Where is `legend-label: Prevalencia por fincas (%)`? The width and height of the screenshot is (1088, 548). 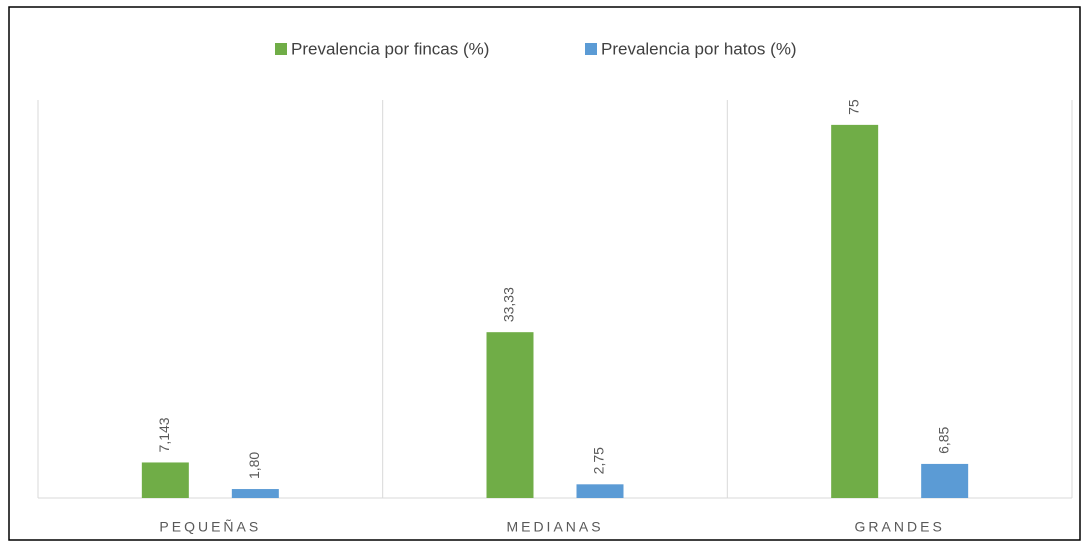
legend-label: Prevalencia por fincas (%) is located at coordinates (390, 48).